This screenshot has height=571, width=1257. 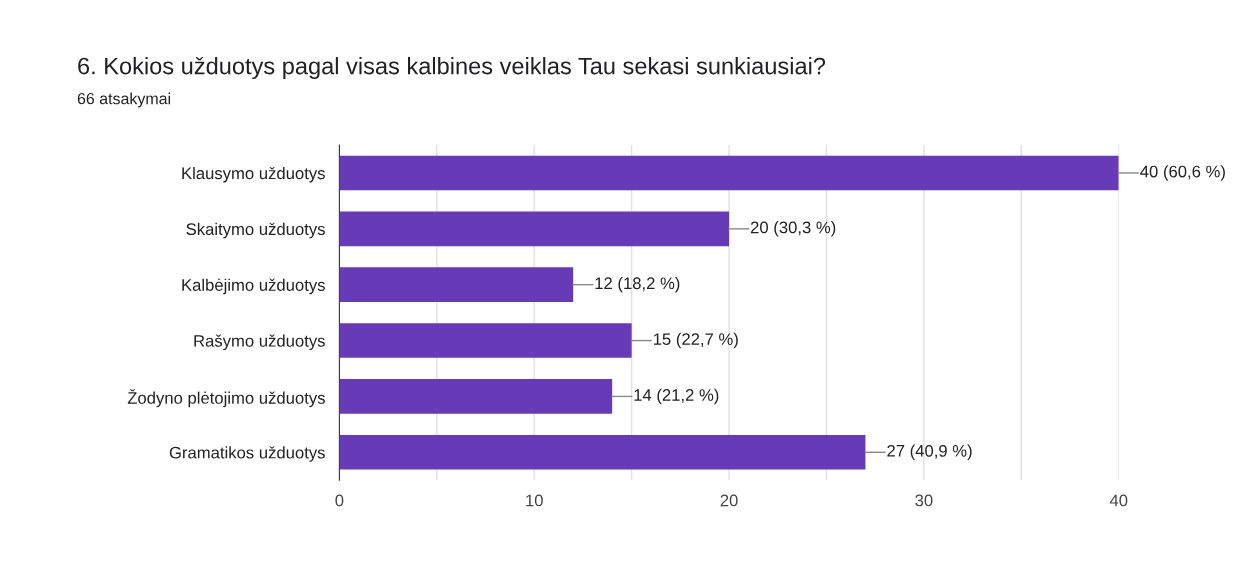 What do you see at coordinates (793, 229) in the screenshot?
I see `data-label: 20 (30,3 %)` at bounding box center [793, 229].